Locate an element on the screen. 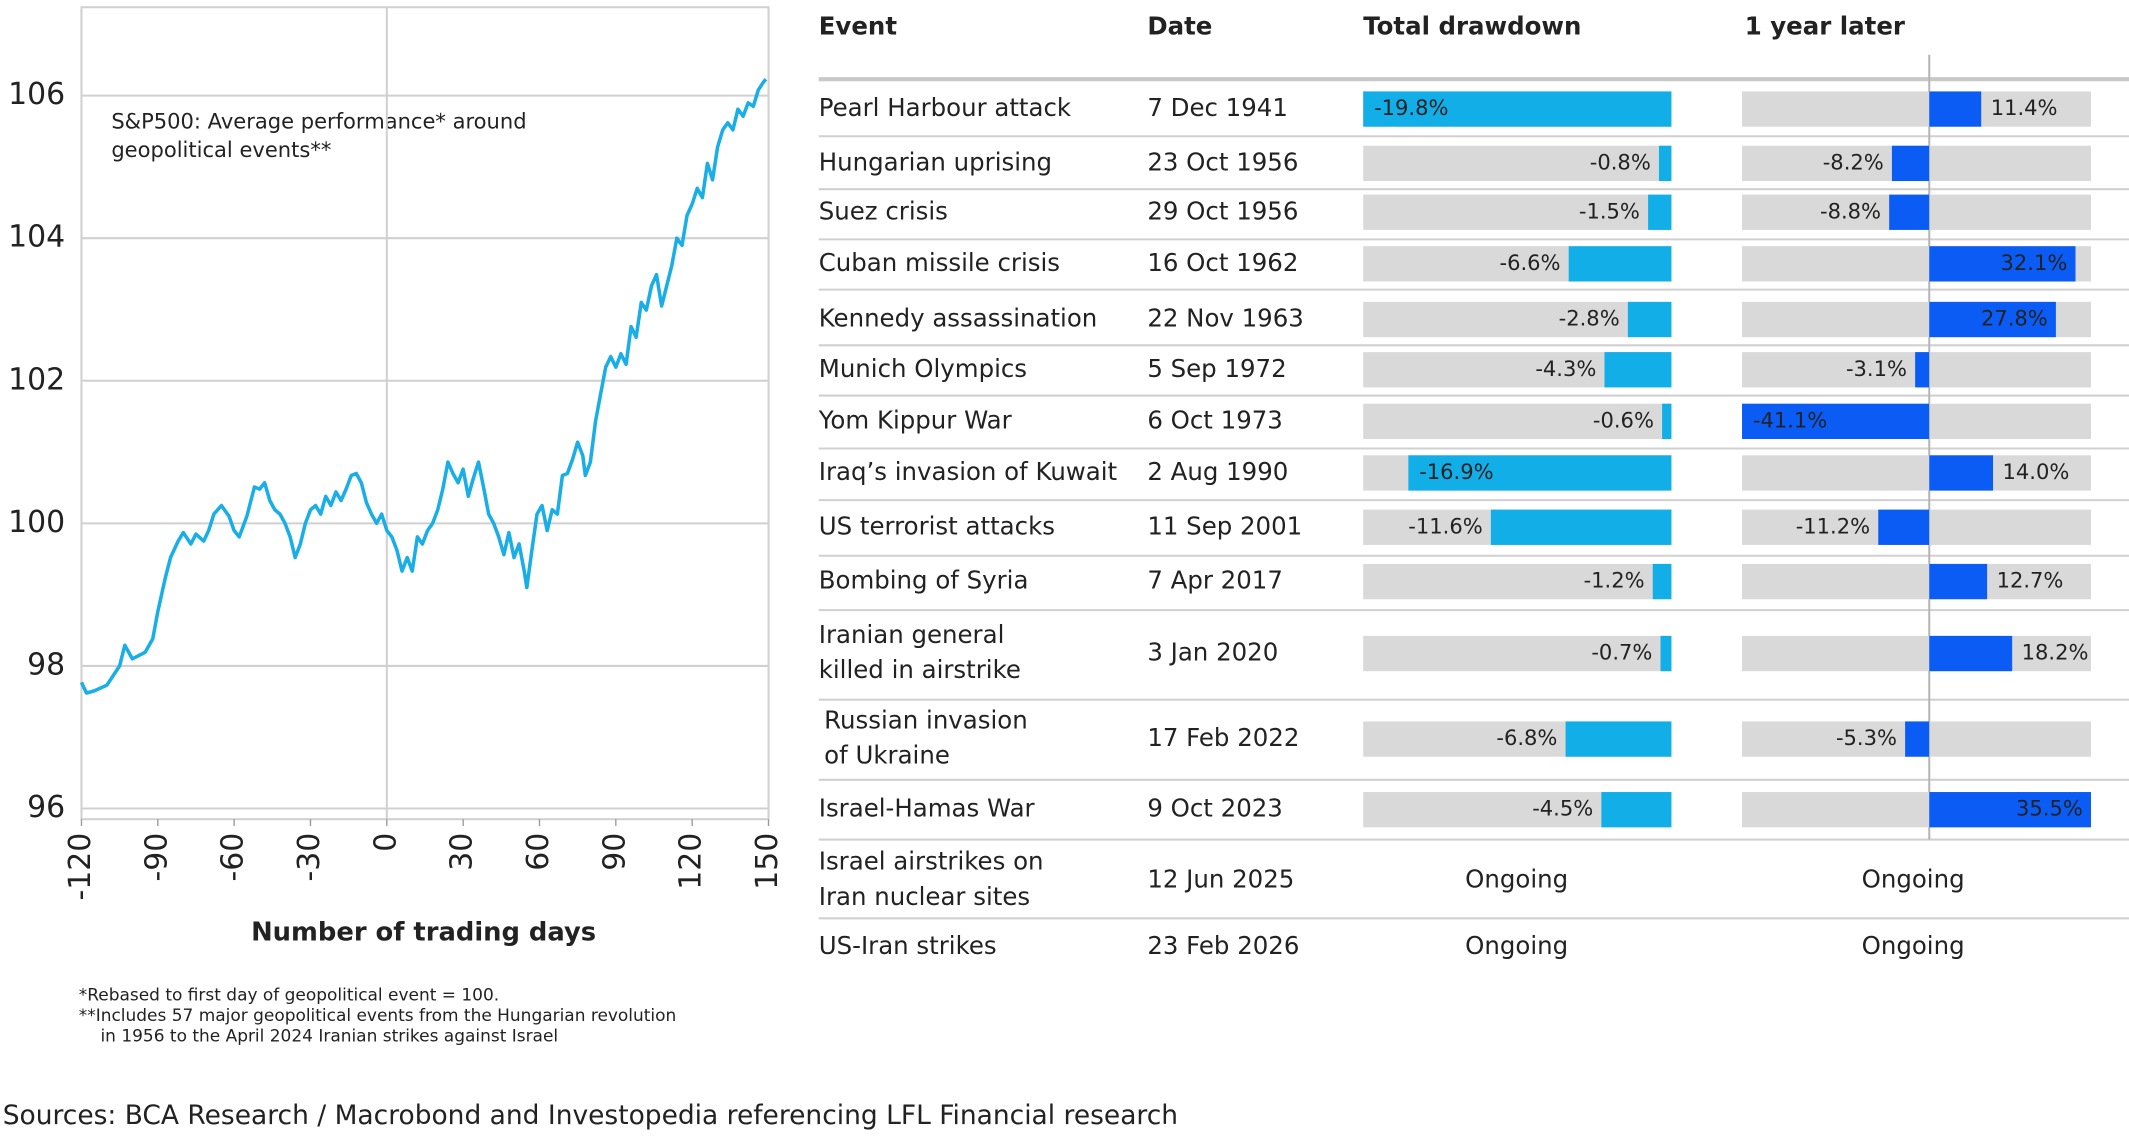 The height and width of the screenshot is (1136, 2129). bar-label: -1.5% is located at coordinates (1609, 210).